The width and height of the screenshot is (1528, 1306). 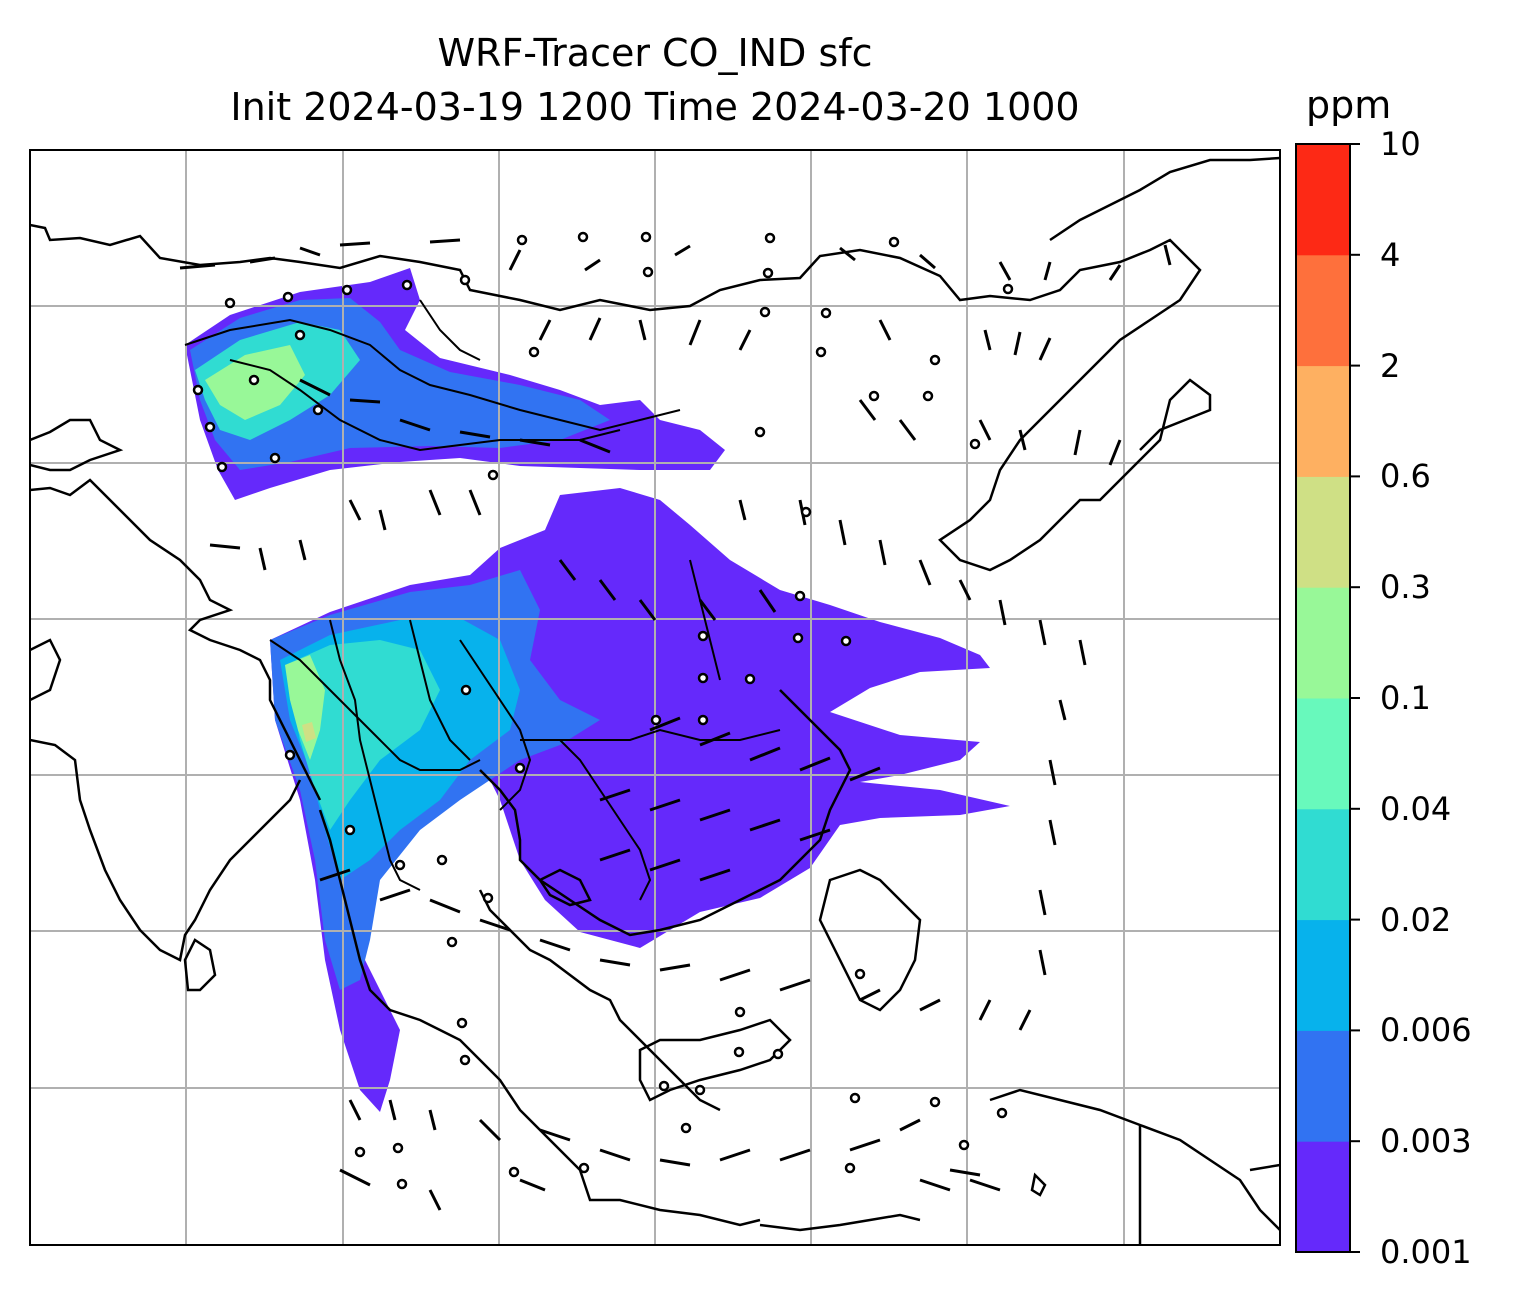 I want to click on tracer-plume-central-highest, so click(x=305, y=707).